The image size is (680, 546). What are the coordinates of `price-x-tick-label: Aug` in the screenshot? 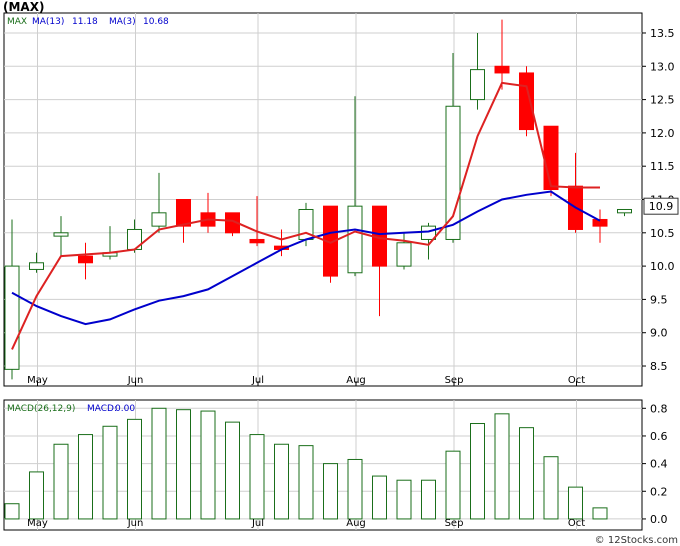 It's located at (356, 380).